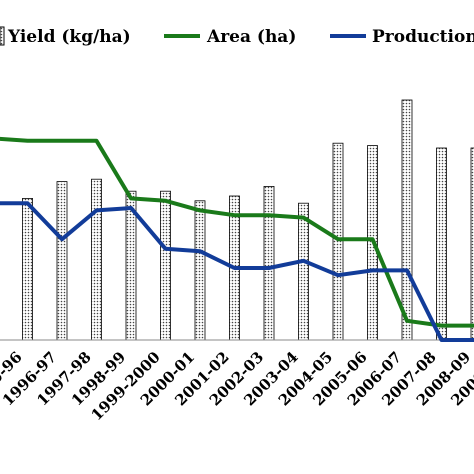 This screenshot has height=474, width=474. I want to click on point-area-1999-2000, so click(131, 198).